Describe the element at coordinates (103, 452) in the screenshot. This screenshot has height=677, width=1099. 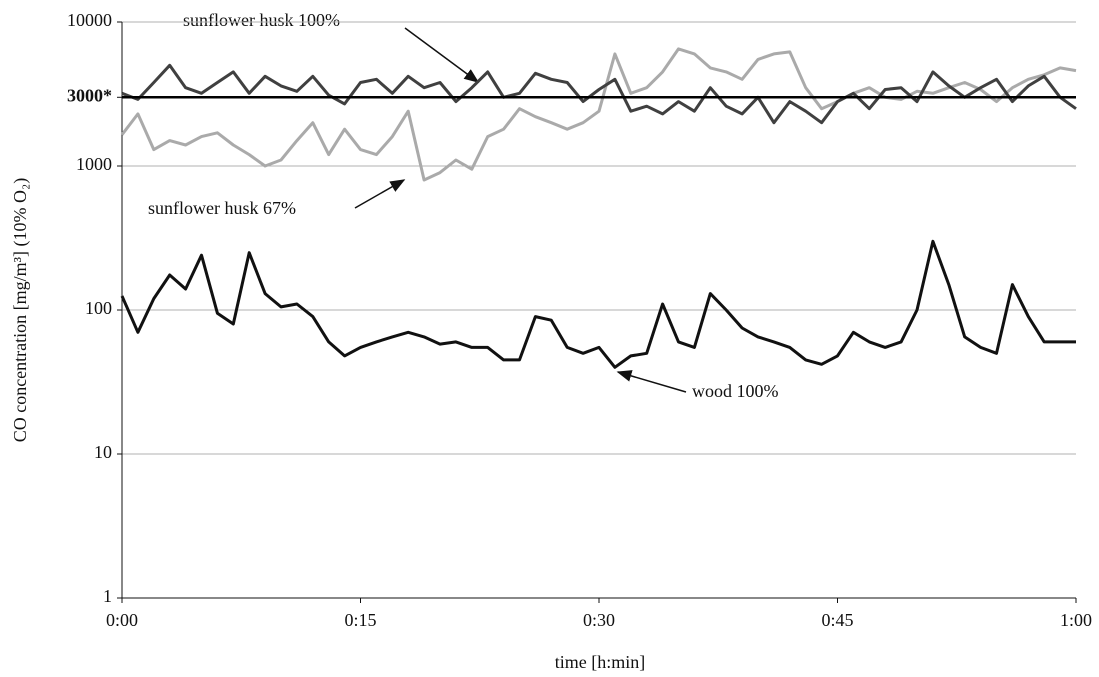
I see `y-tick-label: 10` at that location.